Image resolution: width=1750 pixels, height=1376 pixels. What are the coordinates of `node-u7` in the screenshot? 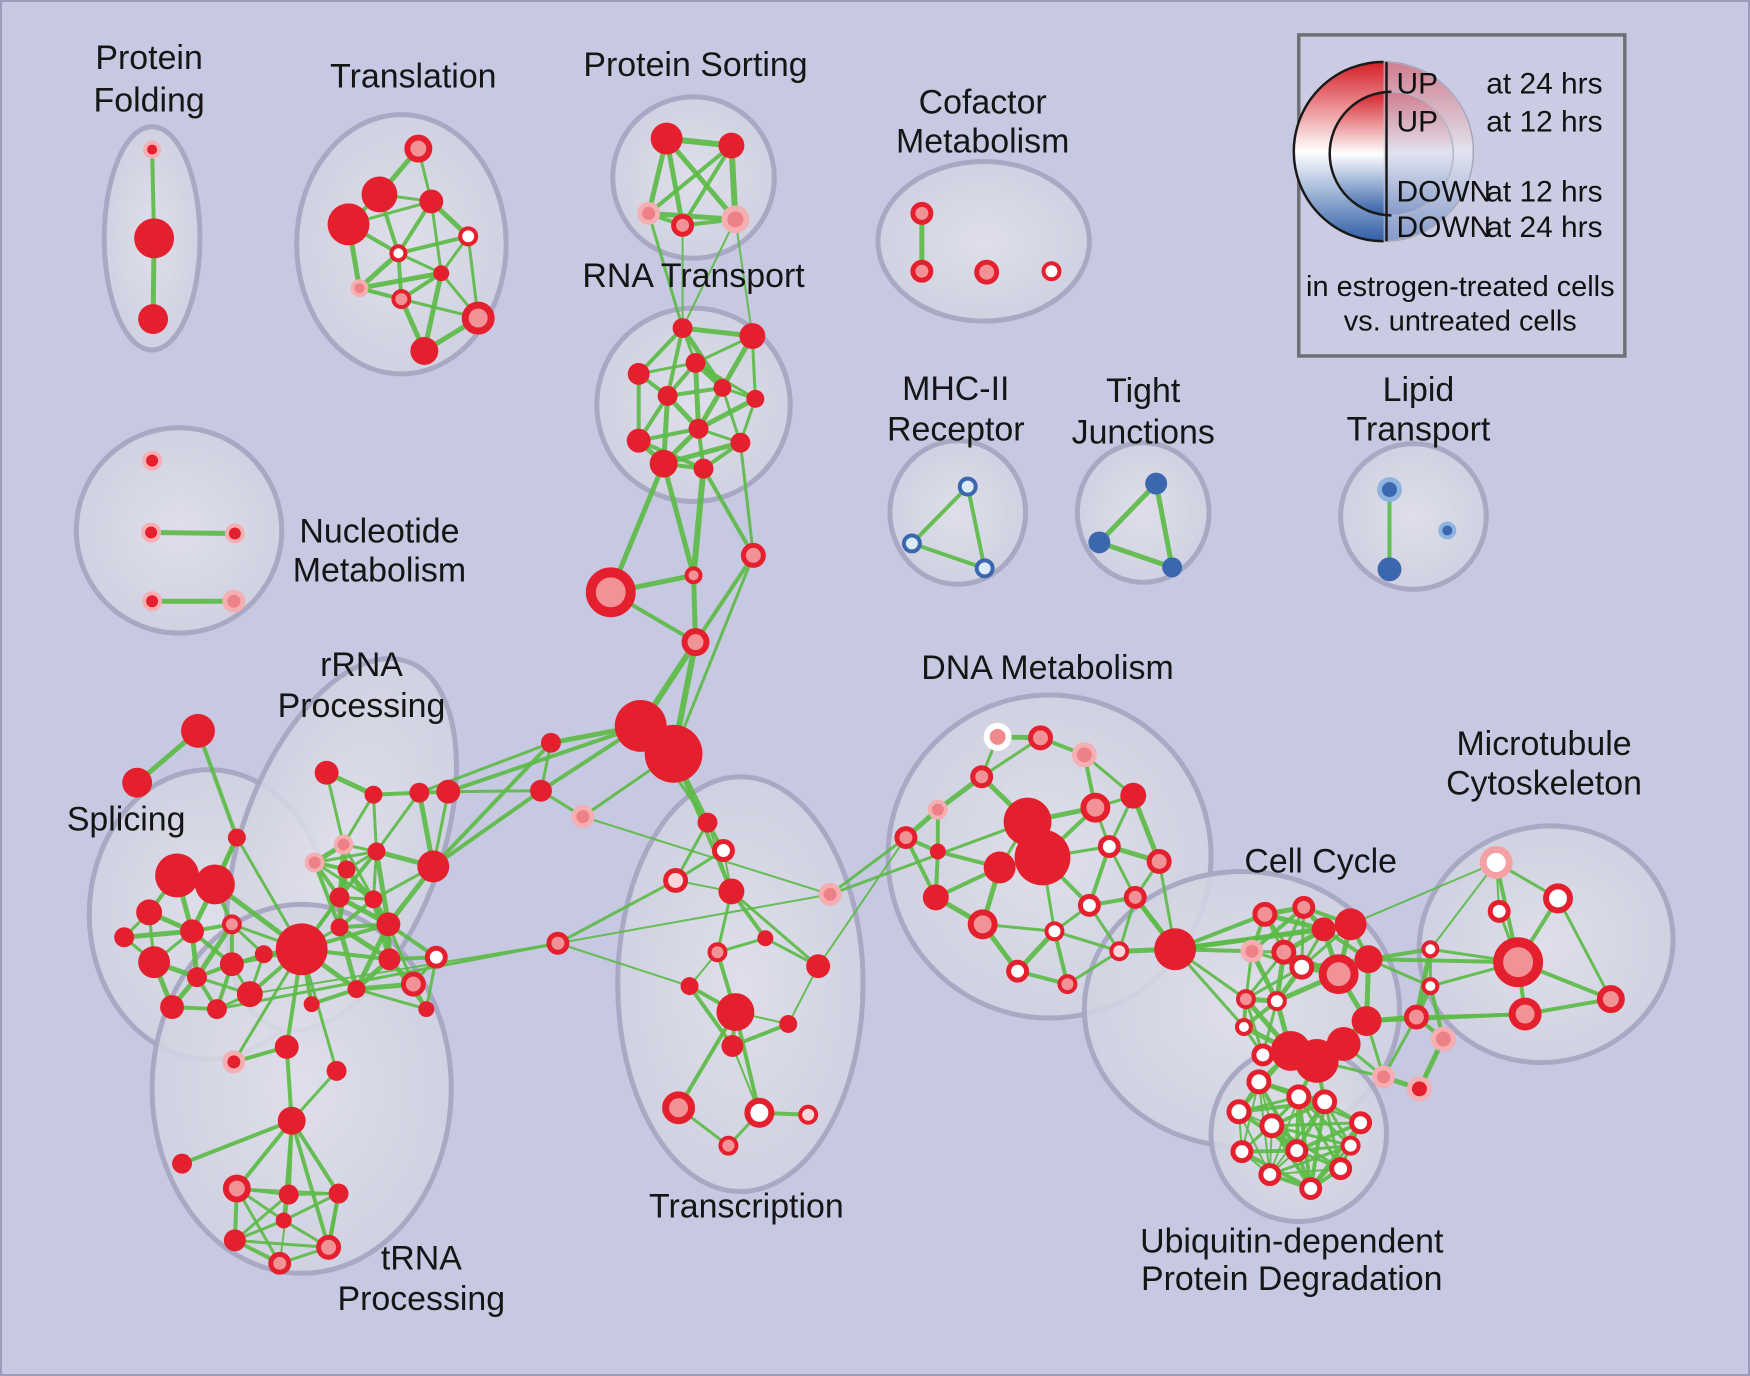 It's located at (1242, 1152).